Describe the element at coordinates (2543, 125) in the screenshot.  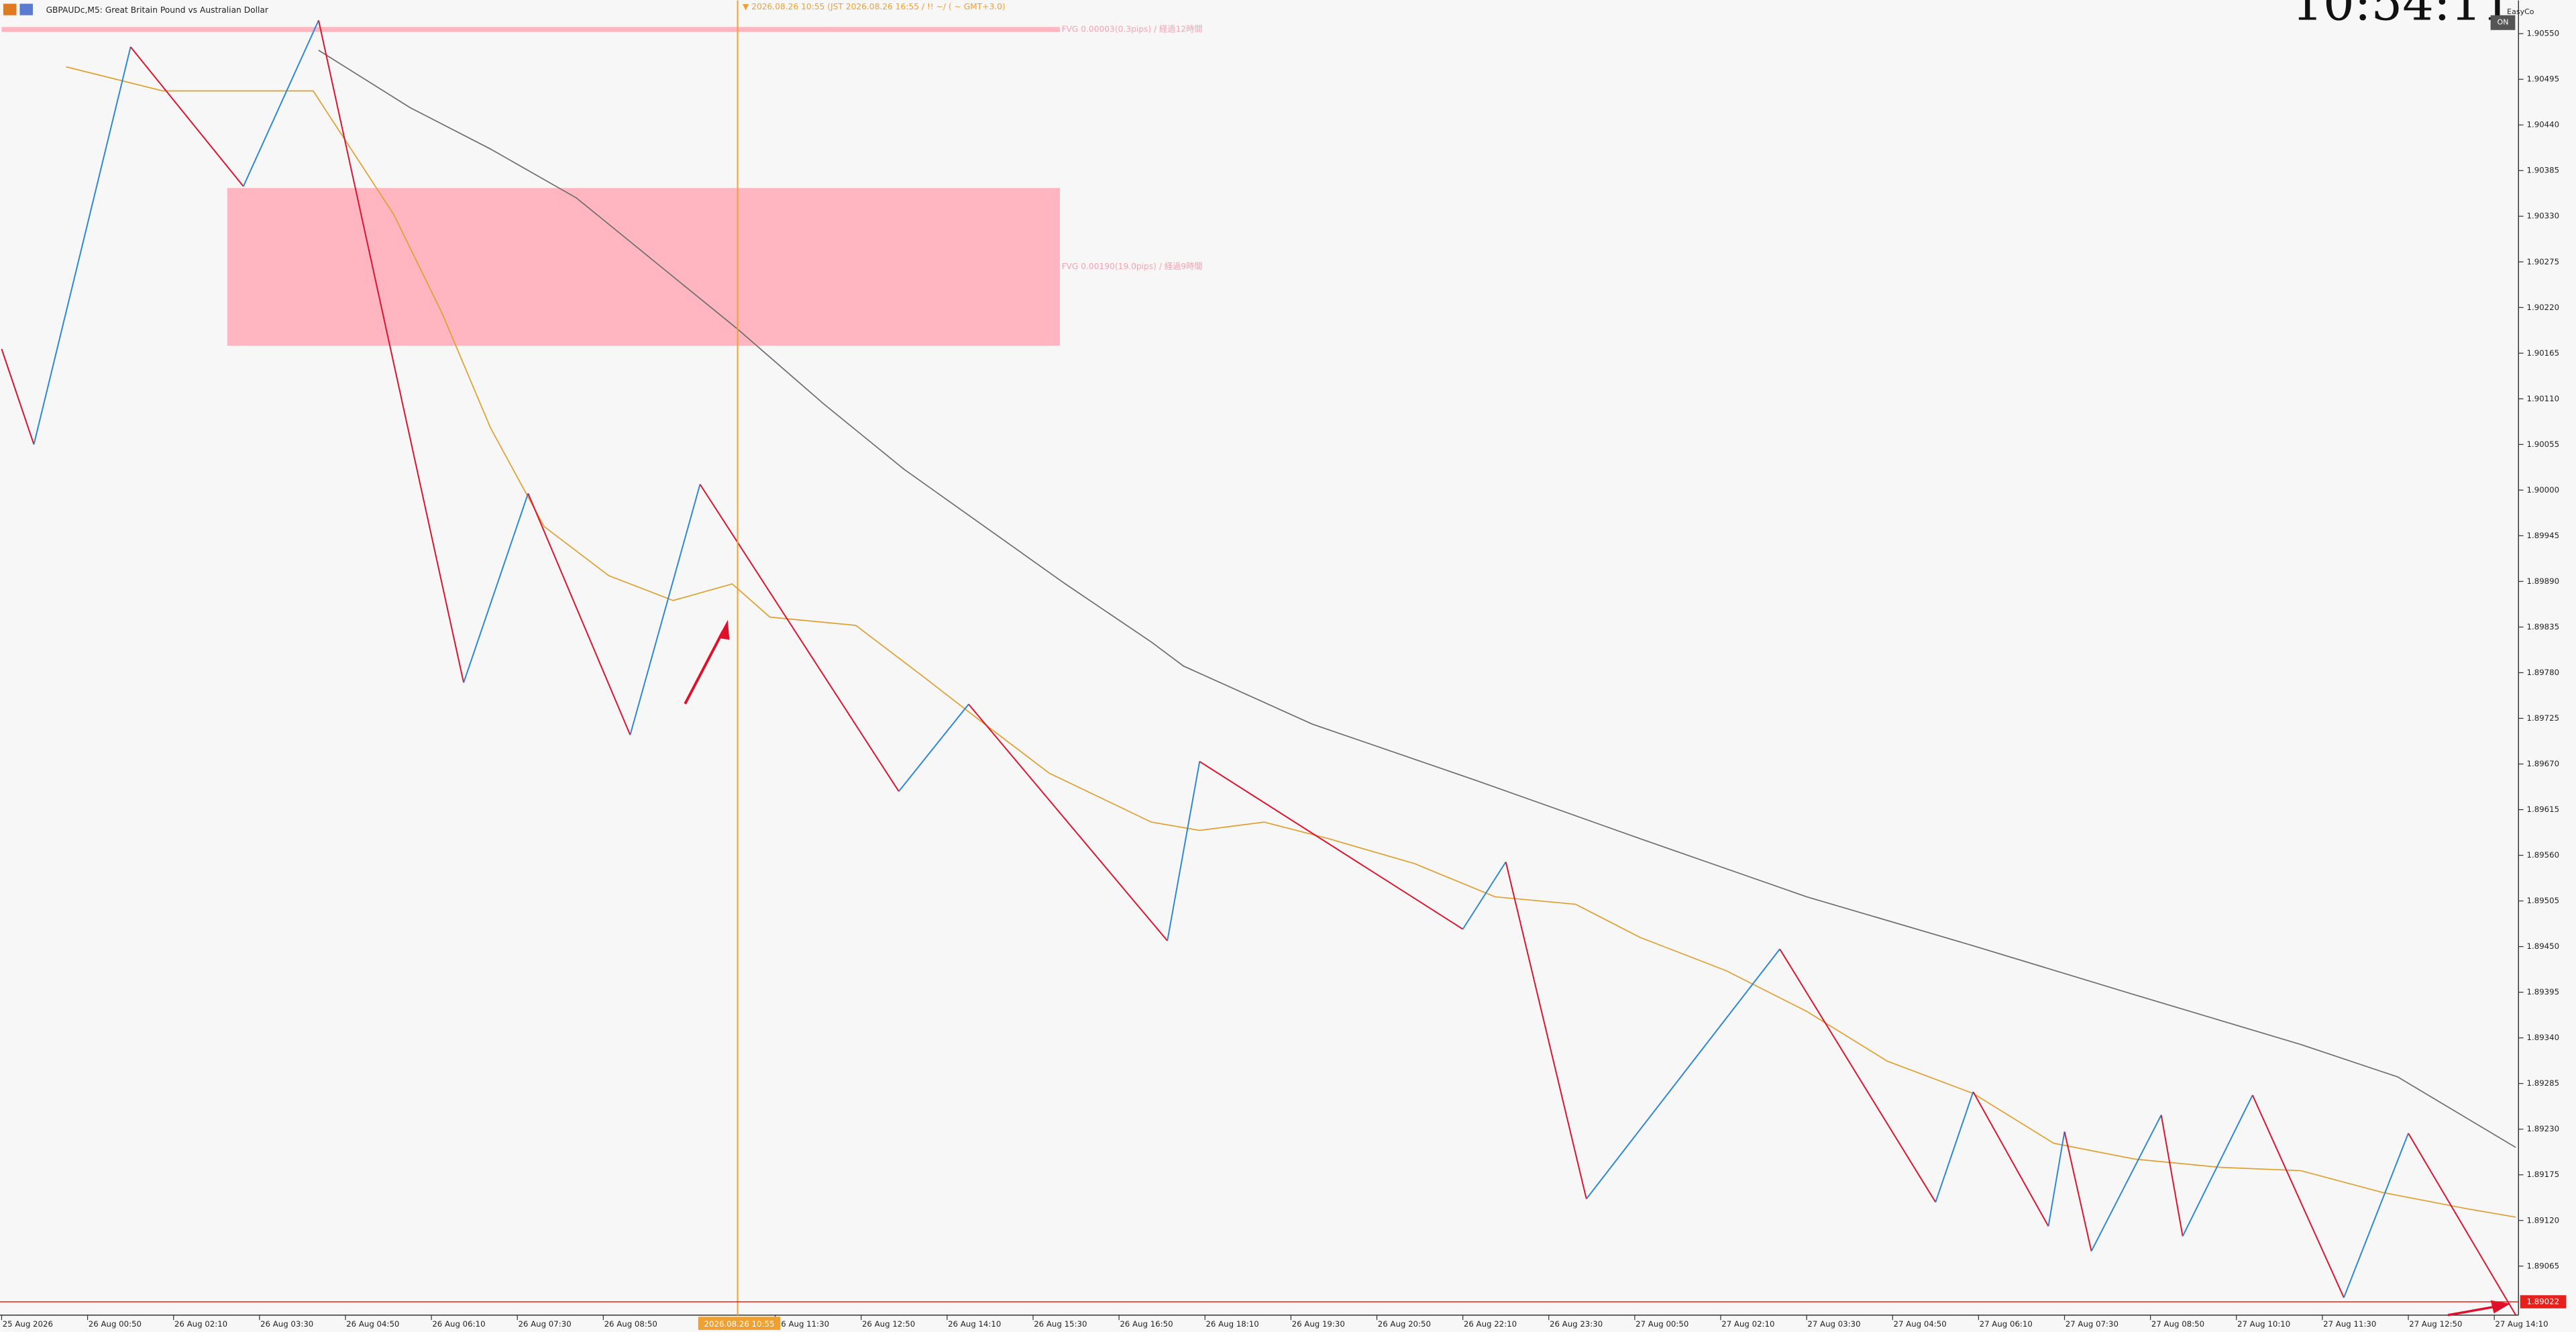
I see `y-tick-label: 1.90440` at that location.